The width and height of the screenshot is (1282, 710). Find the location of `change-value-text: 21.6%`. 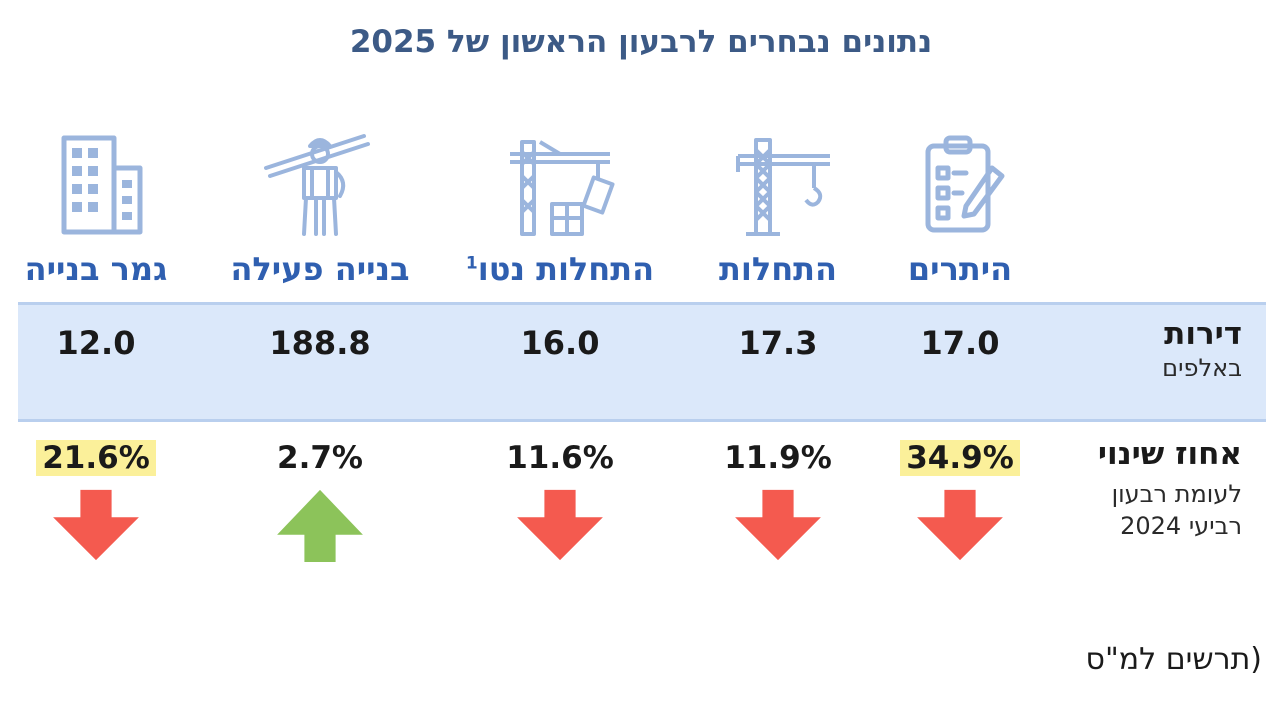

change-value-text: 21.6% is located at coordinates (96, 458).